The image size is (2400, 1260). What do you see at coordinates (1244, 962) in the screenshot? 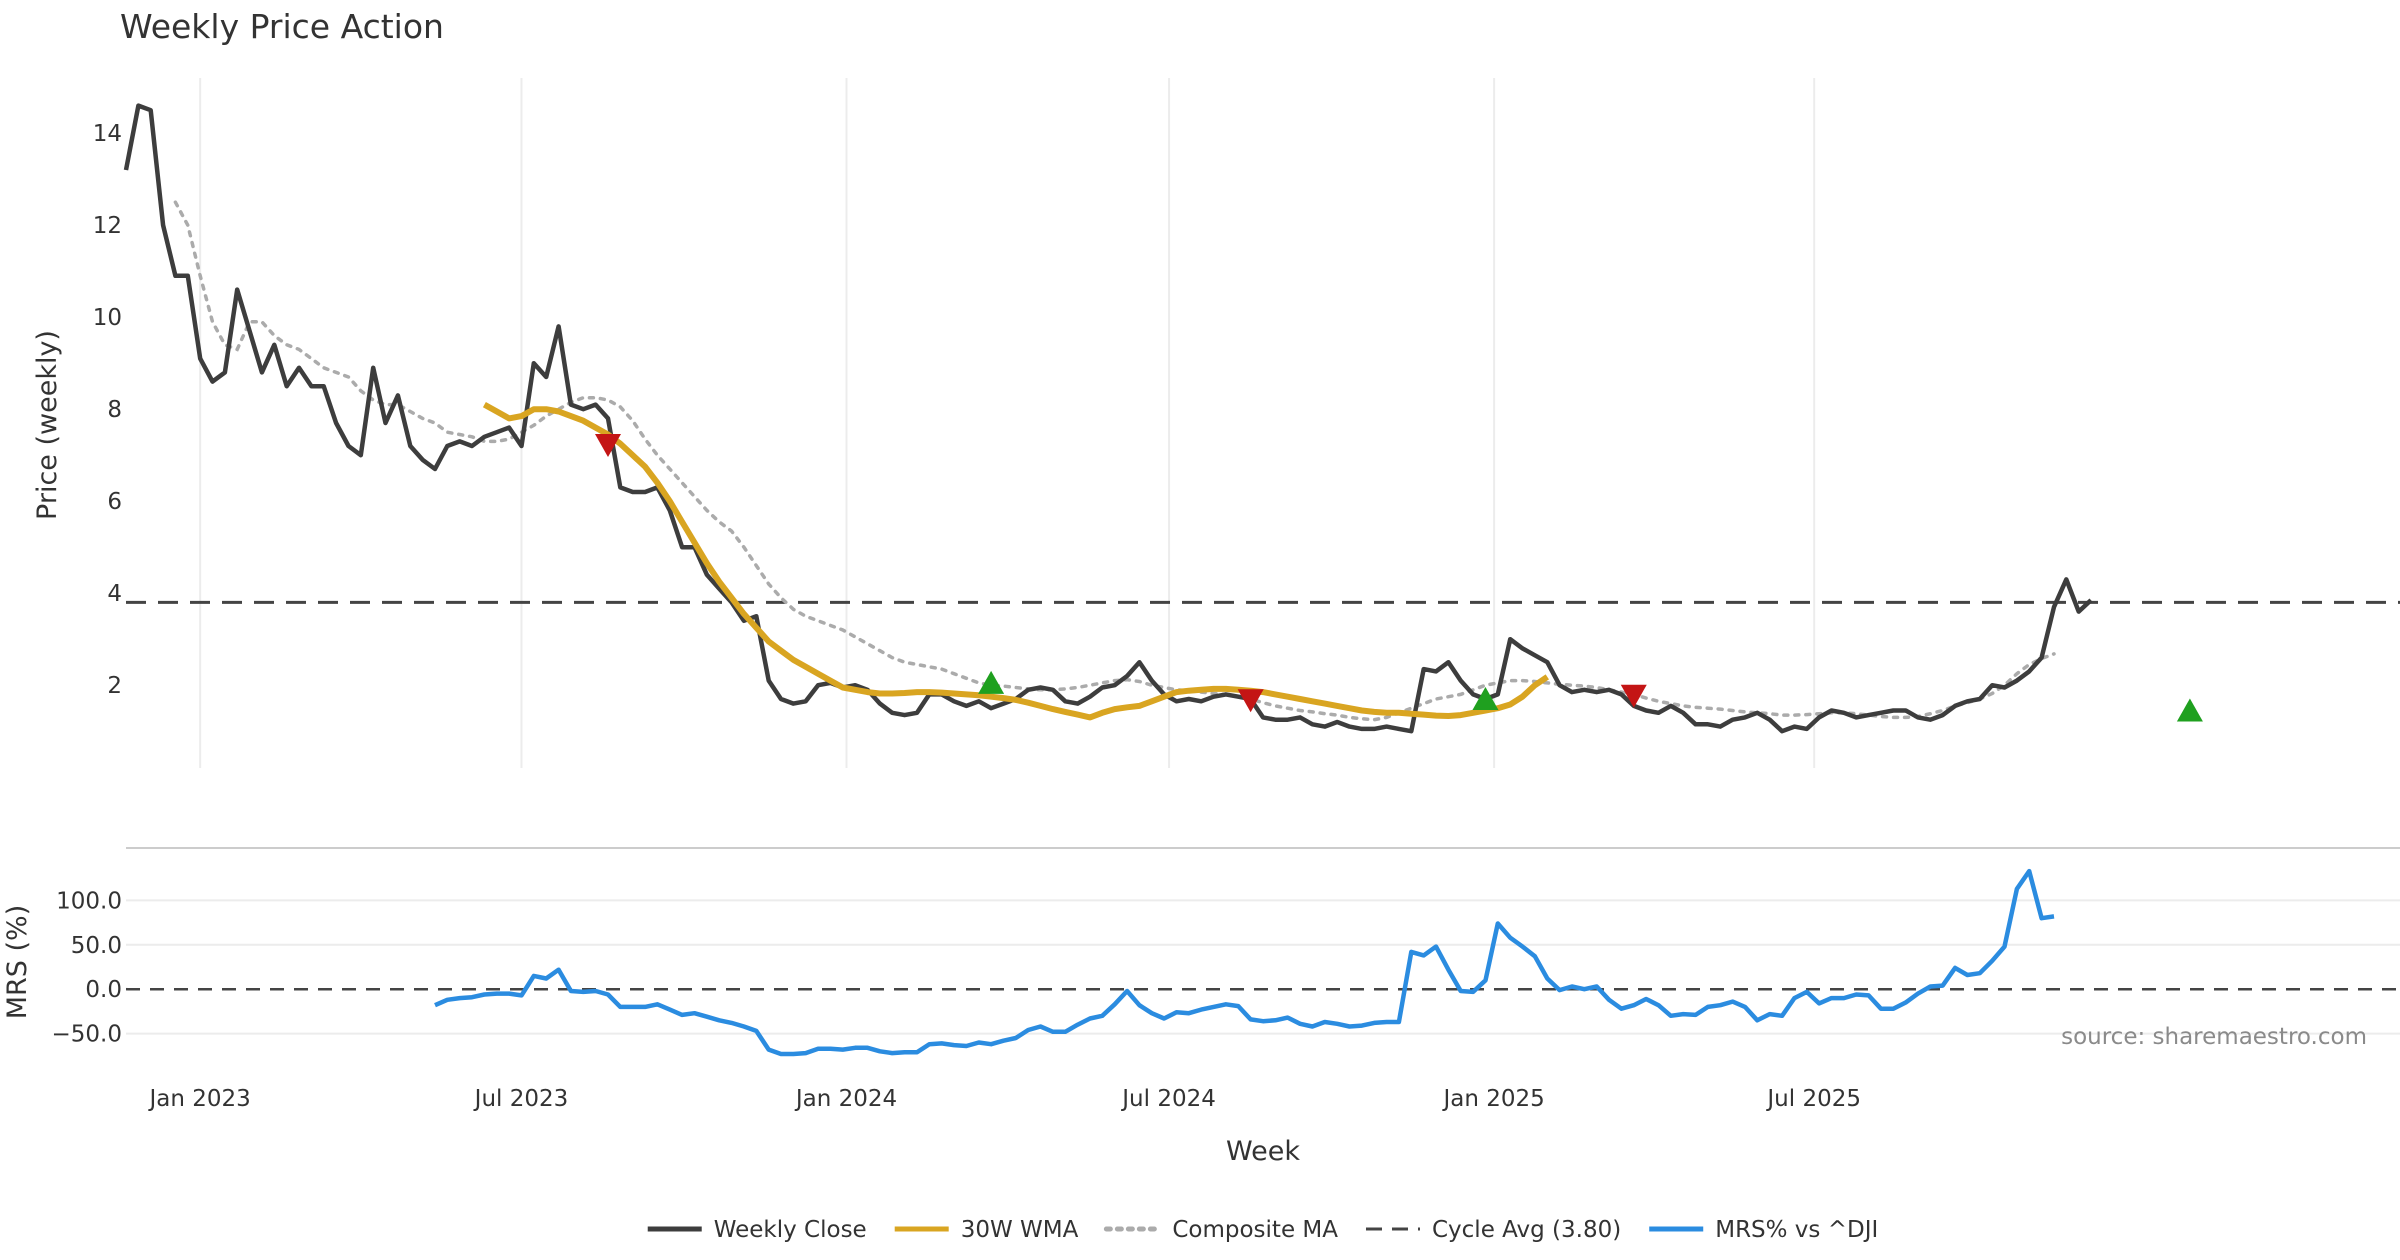
I see `mrs-line` at bounding box center [1244, 962].